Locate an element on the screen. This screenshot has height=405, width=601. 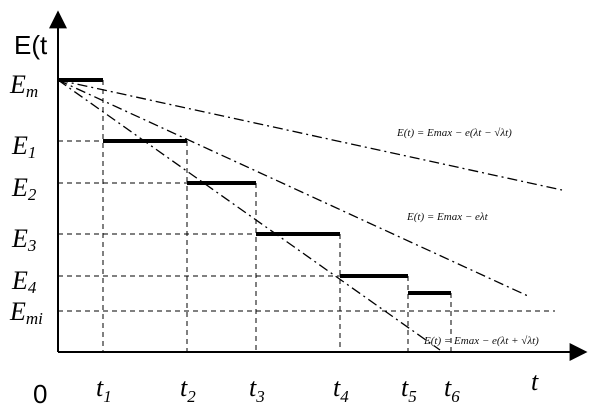
formula-upper: E(t) = Emax − e(λt − √λt) is located at coordinates (454, 133).